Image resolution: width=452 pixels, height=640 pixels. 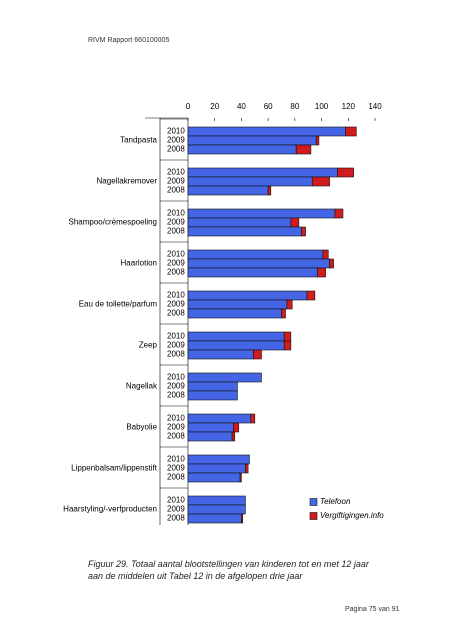 What do you see at coordinates (335, 501) in the screenshot?
I see `legend-label: Telefoon` at bounding box center [335, 501].